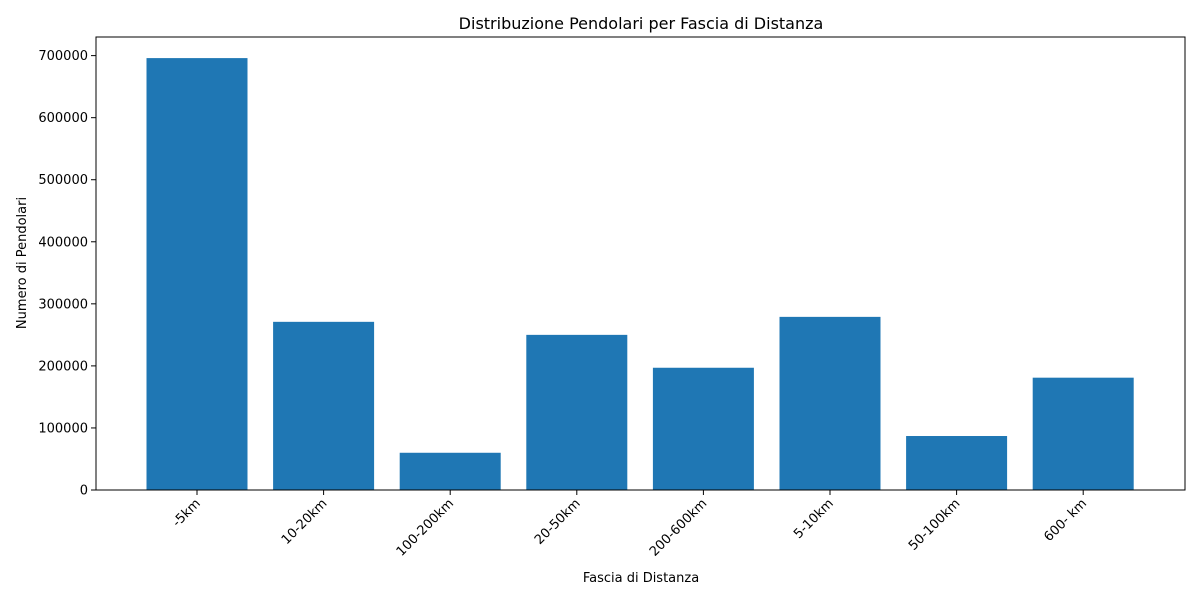 This screenshot has width=1200, height=600. Describe the element at coordinates (641, 578) in the screenshot. I see `x-axis-title: Fascia di Distanza` at that location.